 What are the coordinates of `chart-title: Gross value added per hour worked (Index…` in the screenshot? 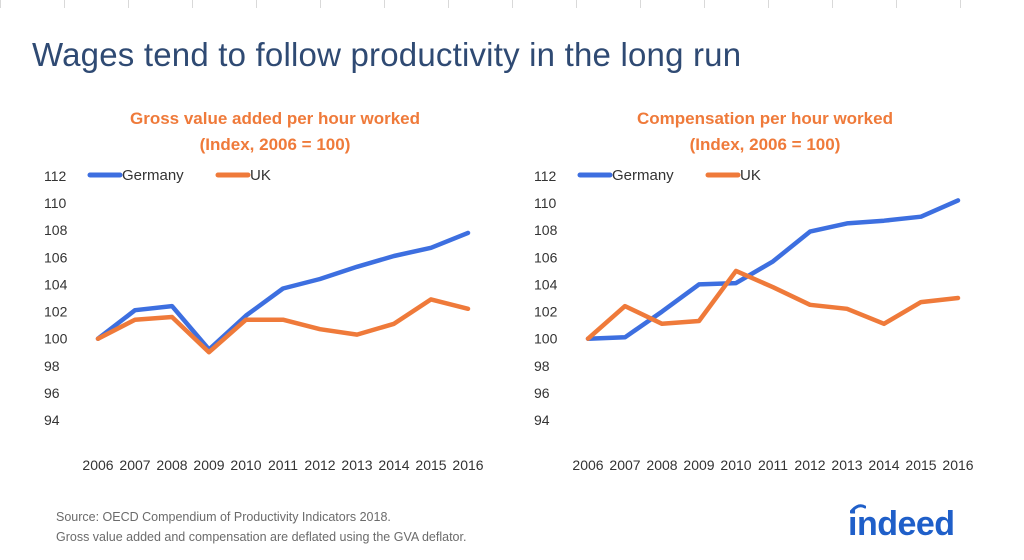 It's located at (275, 132).